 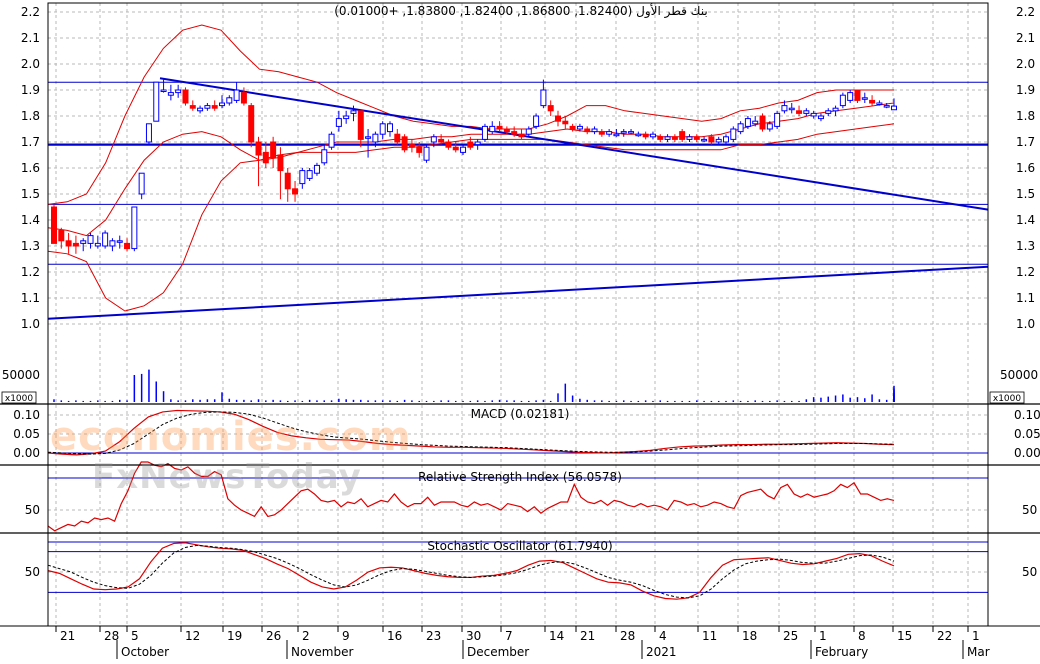 What do you see at coordinates (1007, 399) in the screenshot?
I see `units-label-right: x1000` at bounding box center [1007, 399].